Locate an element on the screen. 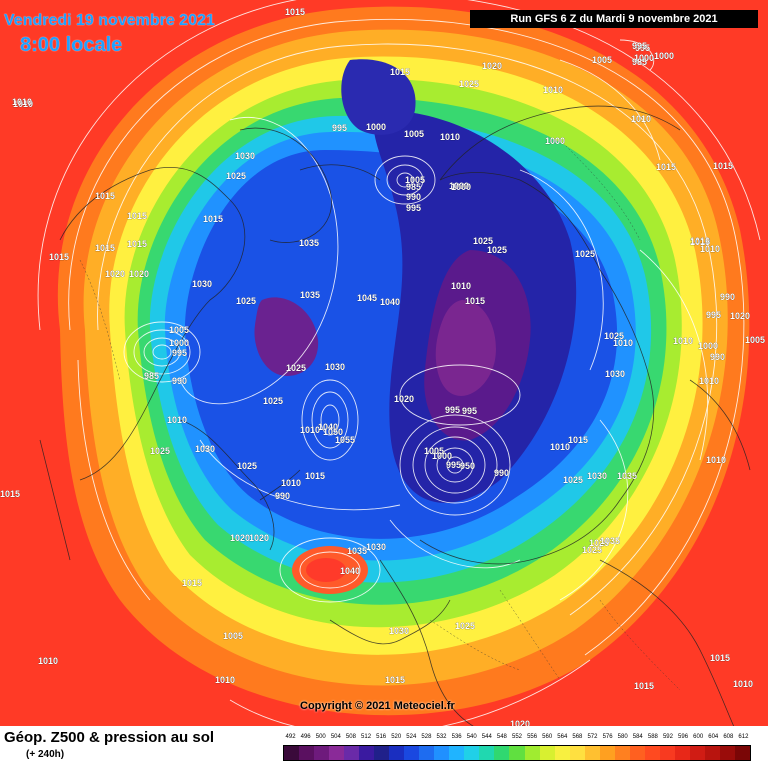  legend-label: 604 is located at coordinates (713, 737).